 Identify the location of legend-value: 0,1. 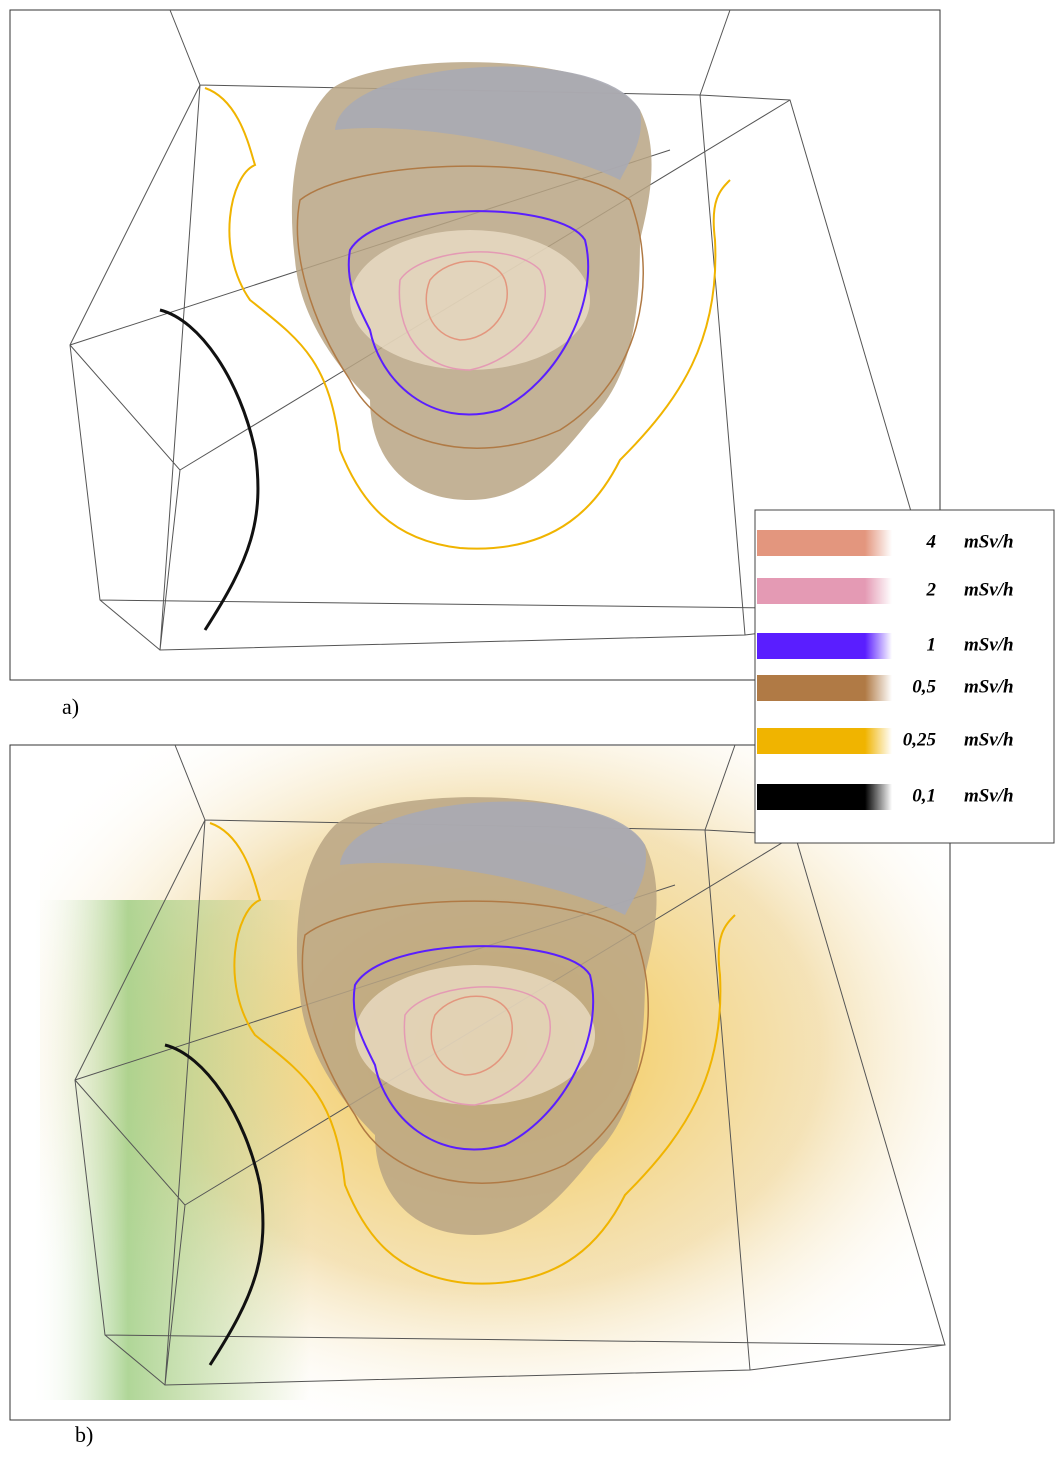
(924, 795).